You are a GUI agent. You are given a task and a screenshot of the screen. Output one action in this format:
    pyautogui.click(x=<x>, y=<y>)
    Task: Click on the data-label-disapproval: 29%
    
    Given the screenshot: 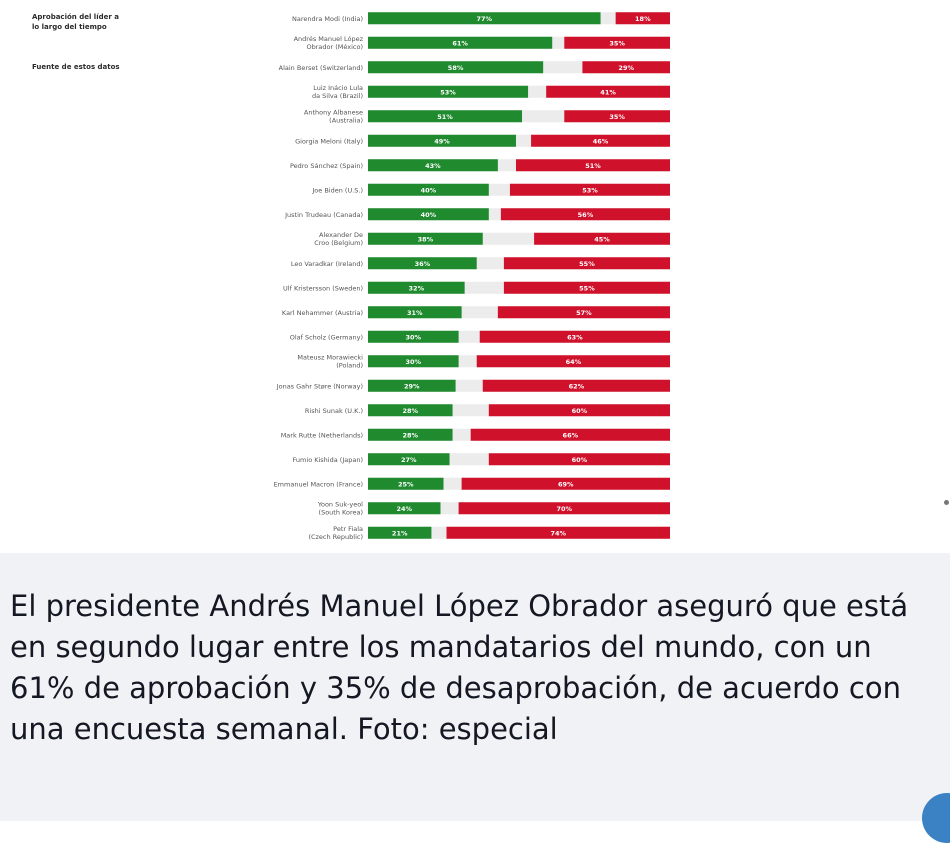 What is the action you would take?
    pyautogui.click(x=626, y=68)
    